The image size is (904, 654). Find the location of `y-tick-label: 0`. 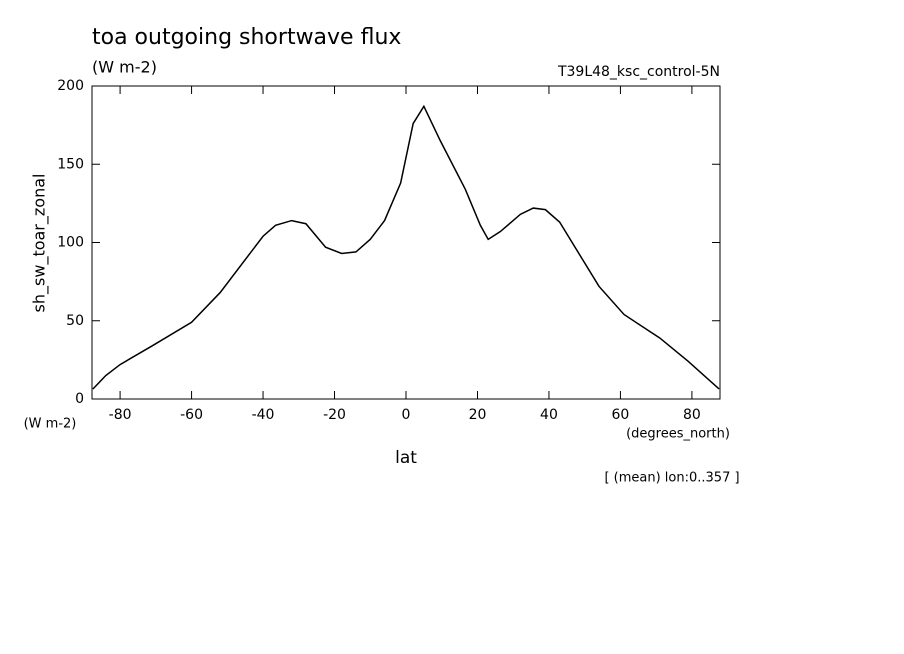

y-tick-label: 0 is located at coordinates (79, 399).